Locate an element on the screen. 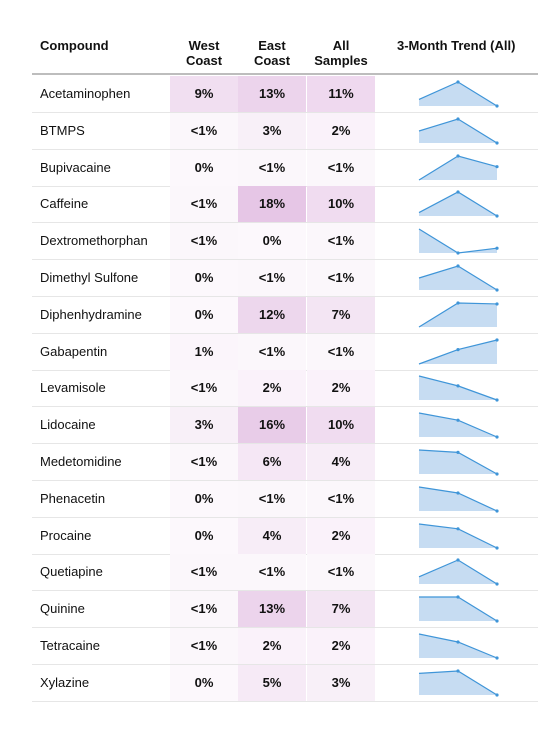 The image size is (560, 748). table-row: Lidocaine 3% 16% 10% is located at coordinates (285, 426).